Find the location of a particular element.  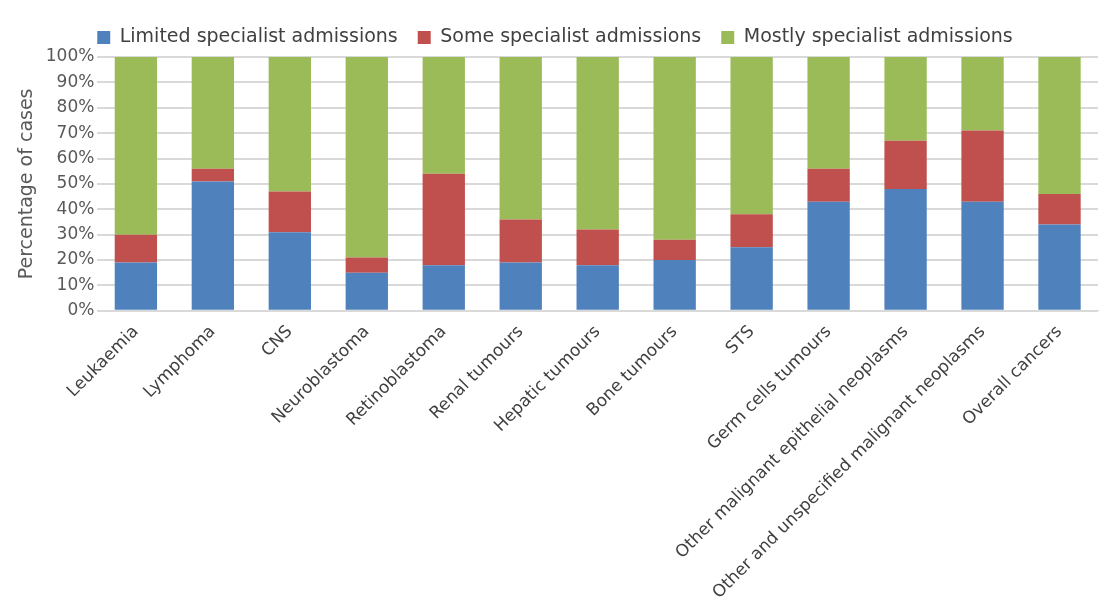

legend-label: Some specialist admissions is located at coordinates (571, 35).